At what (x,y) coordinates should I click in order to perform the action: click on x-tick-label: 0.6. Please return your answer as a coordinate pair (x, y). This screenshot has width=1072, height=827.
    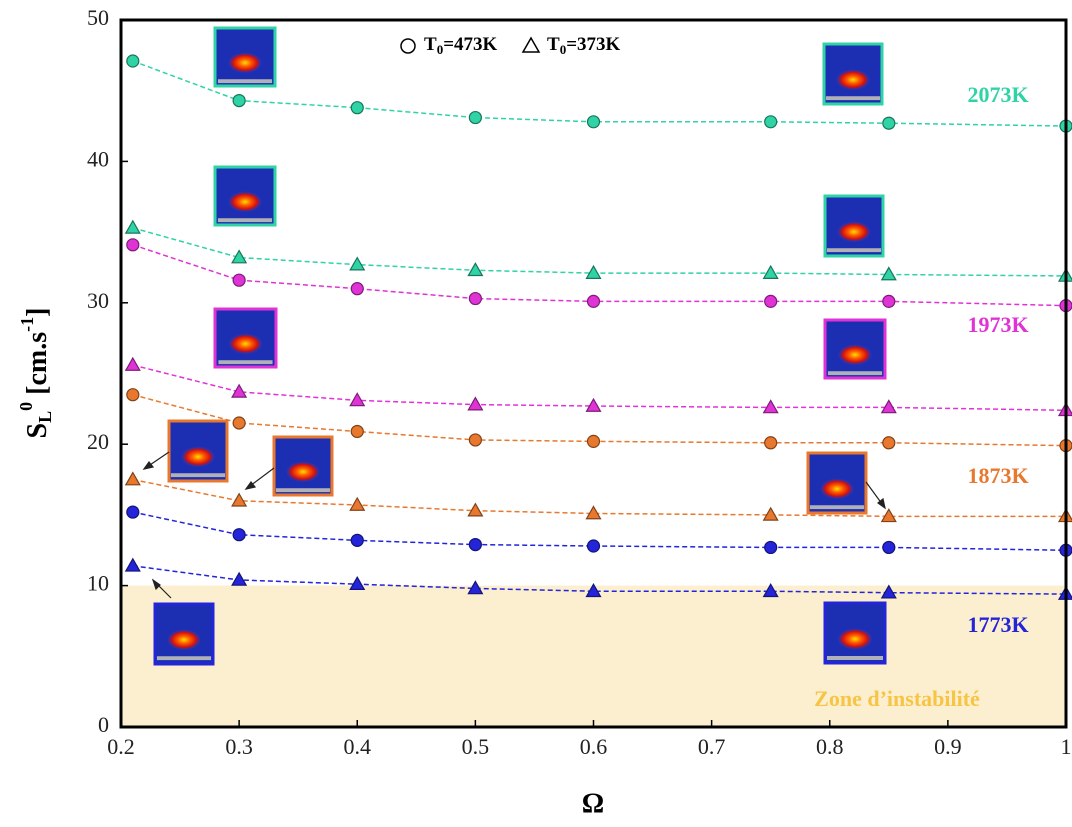
    Looking at the image, I should click on (594, 746).